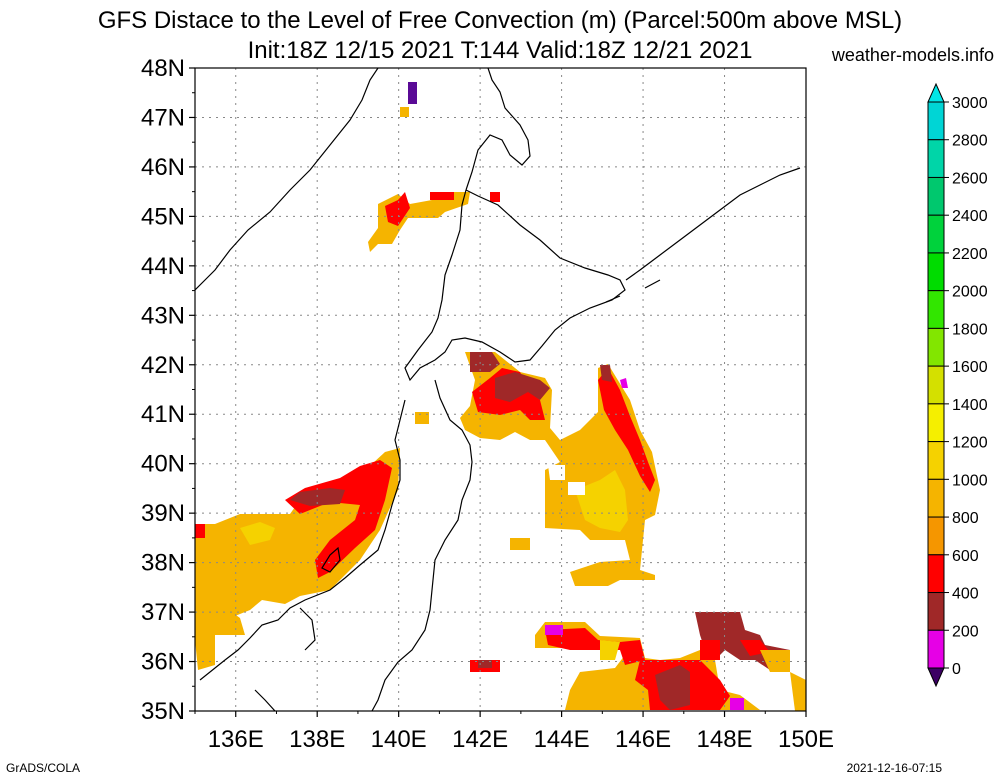 Image resolution: width=1000 pixels, height=779 pixels. I want to click on footer-source: GrADS/COLA, so click(43, 768).